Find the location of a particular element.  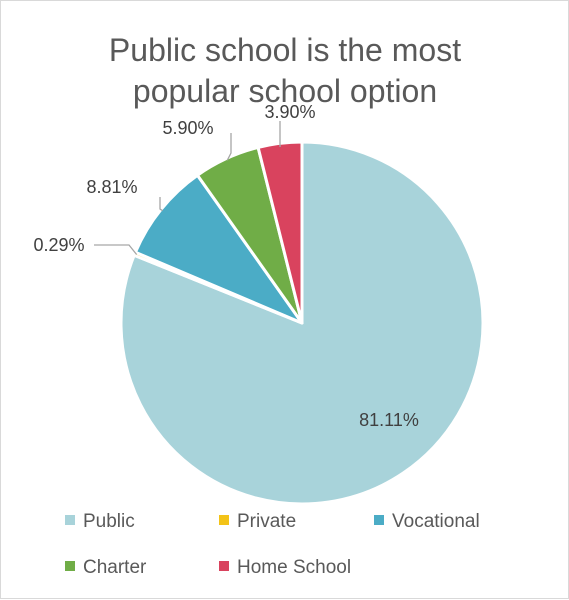

data-label-public: 81.11% is located at coordinates (389, 420).